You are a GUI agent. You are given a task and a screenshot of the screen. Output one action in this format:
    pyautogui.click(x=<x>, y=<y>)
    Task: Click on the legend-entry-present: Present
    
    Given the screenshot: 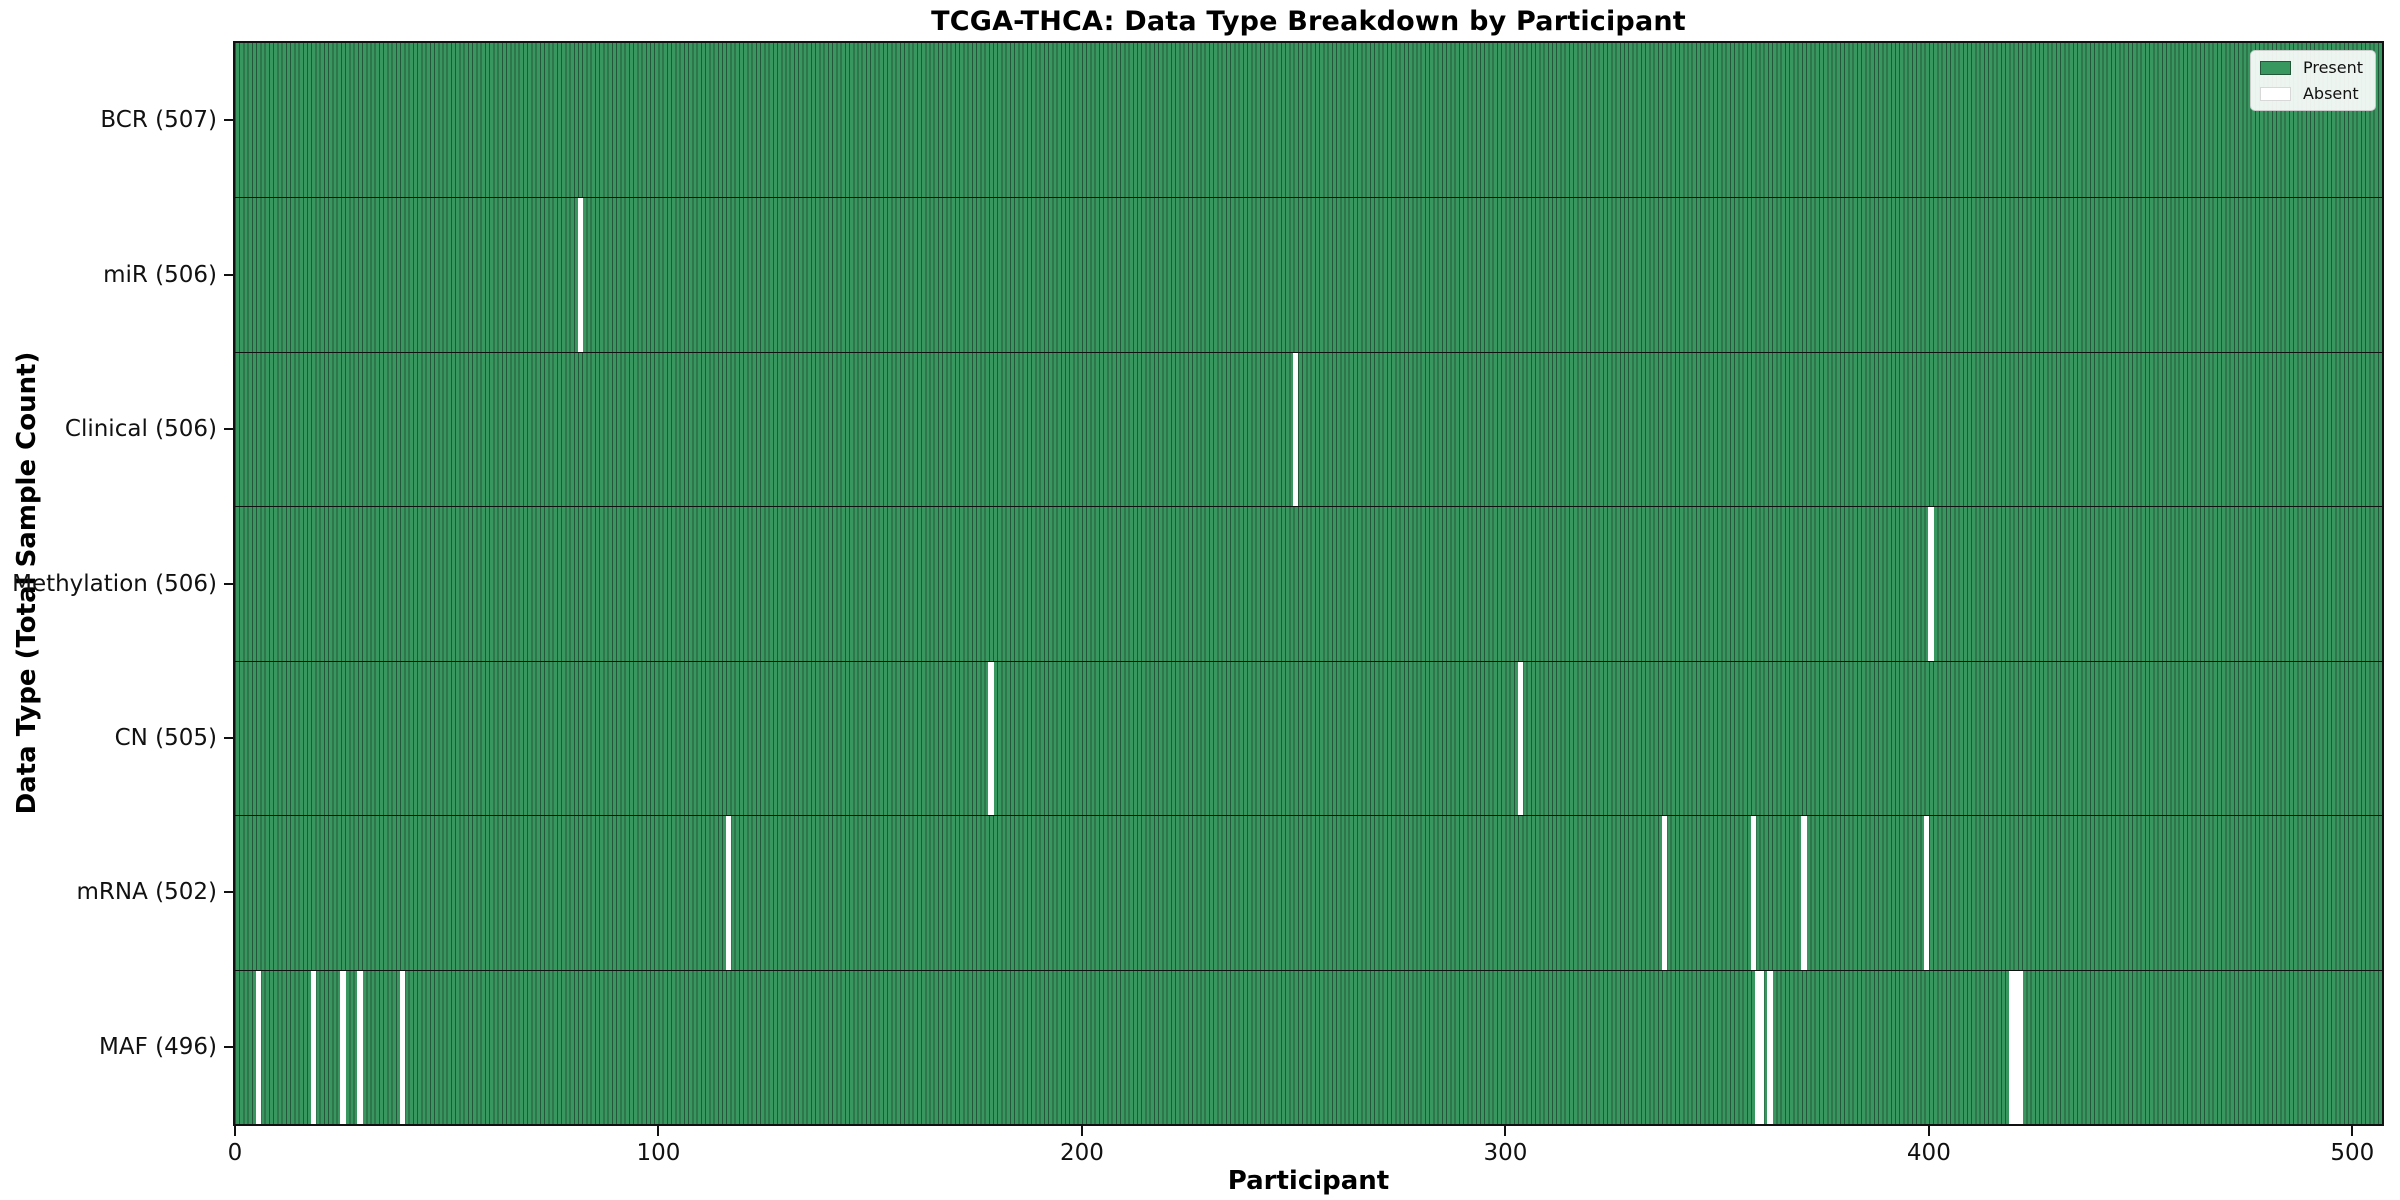 What is the action you would take?
    pyautogui.click(x=2311, y=67)
    